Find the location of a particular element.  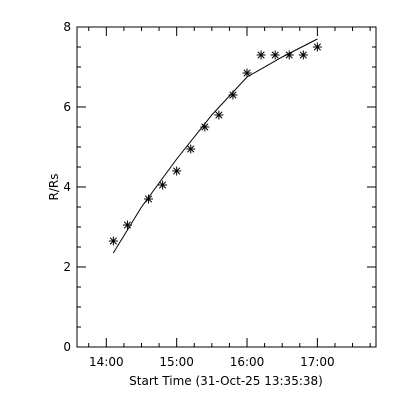

y-tick-label: 6 is located at coordinates (67, 107).